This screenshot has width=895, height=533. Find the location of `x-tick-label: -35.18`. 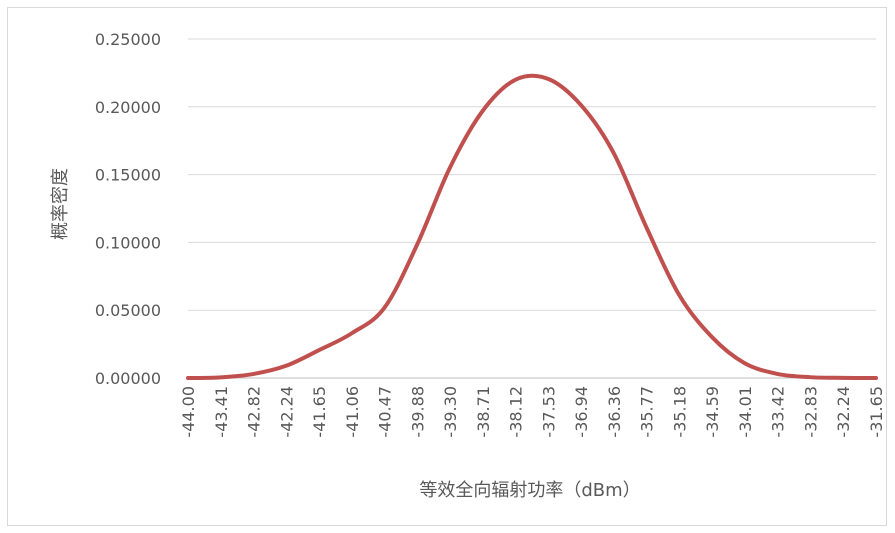

x-tick-label: -35.18 is located at coordinates (679, 412).